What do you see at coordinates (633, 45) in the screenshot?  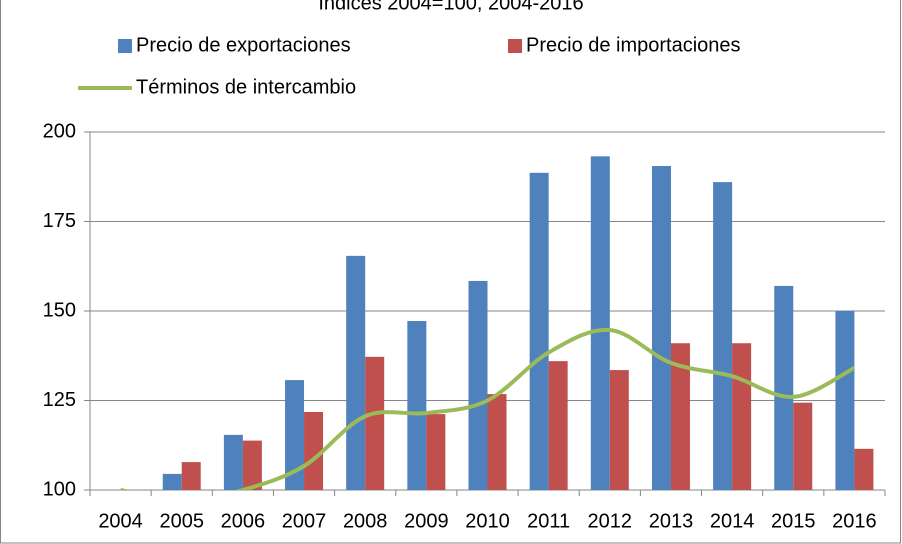 I see `legend-label: Precio de importaciones` at bounding box center [633, 45].